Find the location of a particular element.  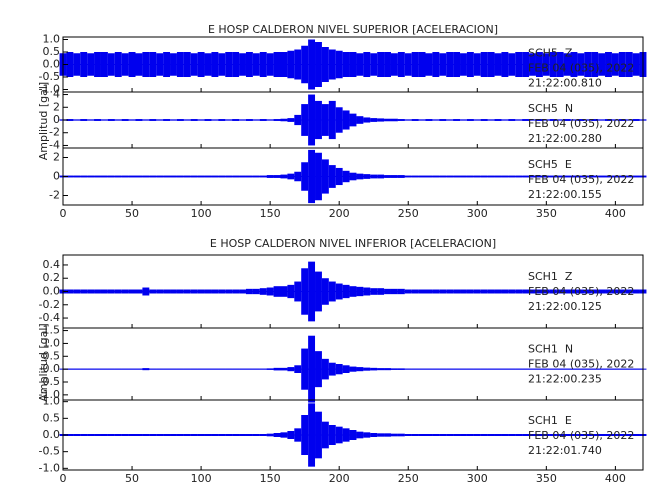

y-tick-label: 1.5 is located at coordinates (52, 330).